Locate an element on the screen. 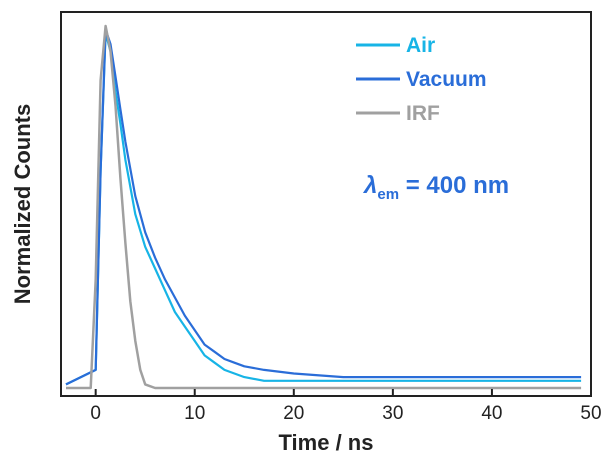  x-axis-title: Time / ns is located at coordinates (326, 442).